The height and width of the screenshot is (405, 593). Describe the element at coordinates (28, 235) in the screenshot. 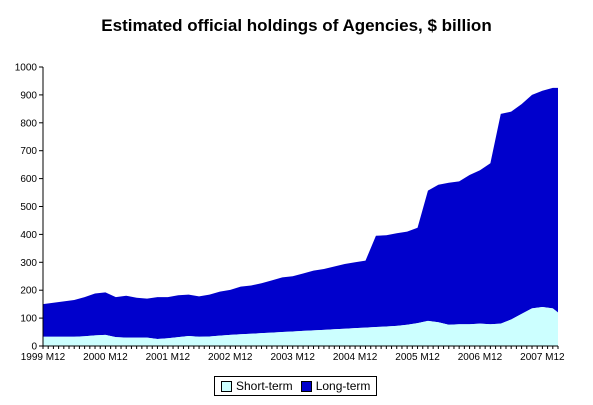

I see `y-tick-label: 400` at that location.